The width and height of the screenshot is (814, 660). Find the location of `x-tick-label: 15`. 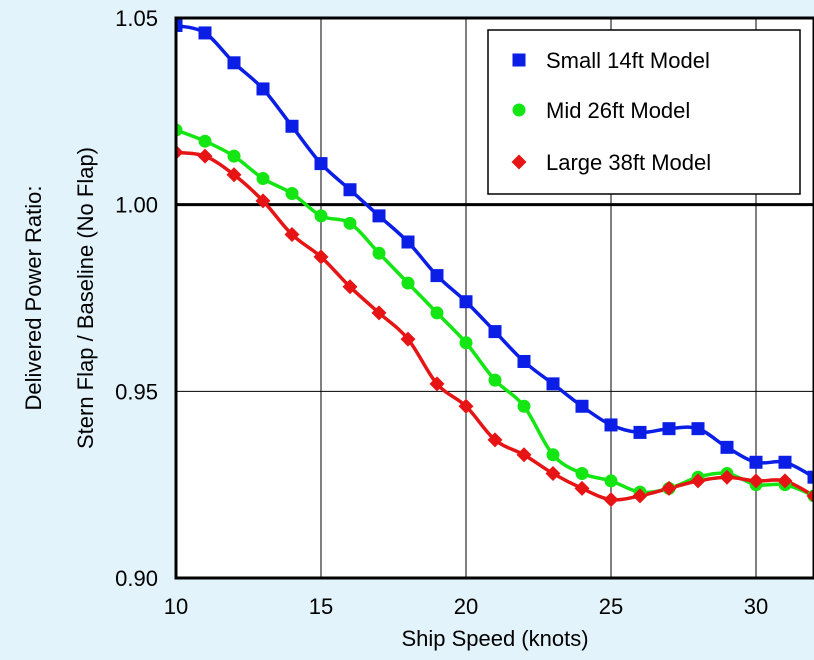

x-tick-label: 15 is located at coordinates (321, 606).